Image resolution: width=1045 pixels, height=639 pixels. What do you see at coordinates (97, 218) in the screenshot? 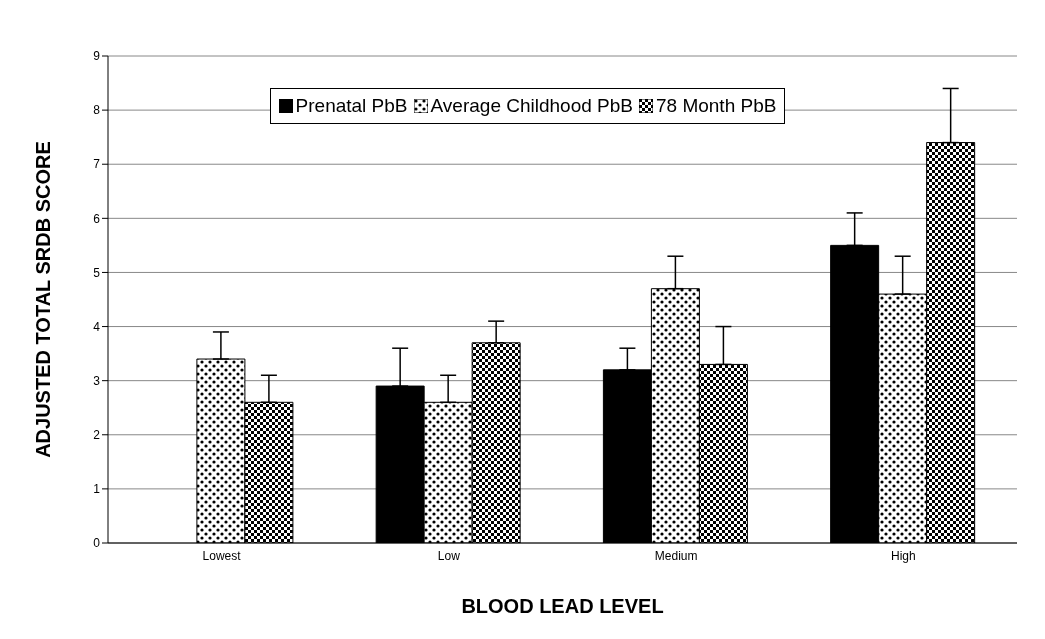
I see `y-tick-label: 6` at bounding box center [97, 218].